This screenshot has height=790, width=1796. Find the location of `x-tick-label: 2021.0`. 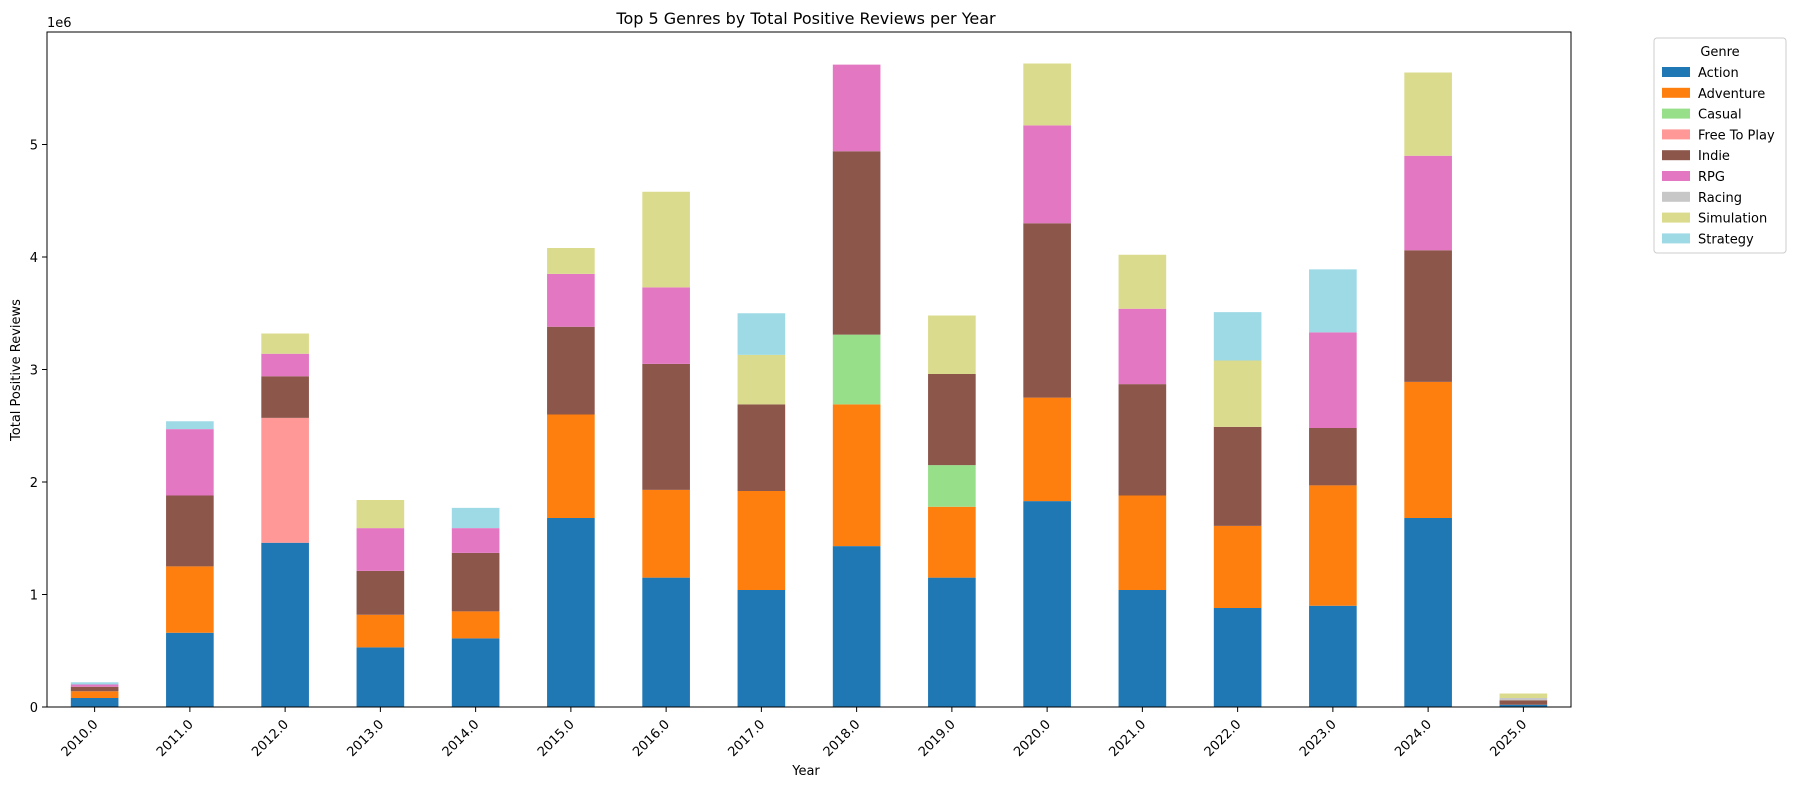

x-tick-label: 2021.0 is located at coordinates (1127, 738).